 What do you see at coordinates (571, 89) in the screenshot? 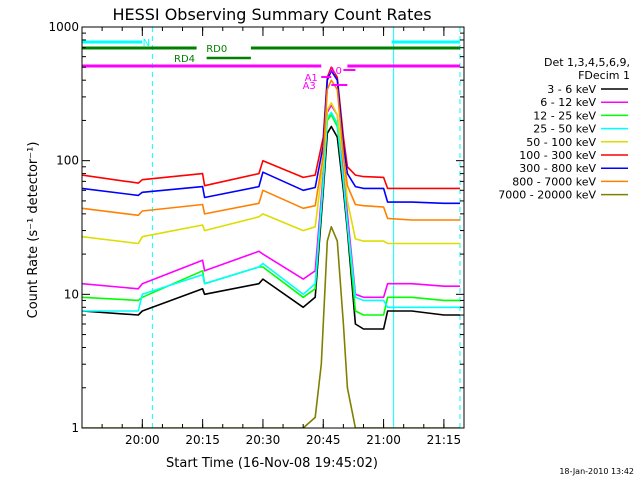
I see `legend-label-3-6-kev: 3 - 6 keV` at bounding box center [571, 89].